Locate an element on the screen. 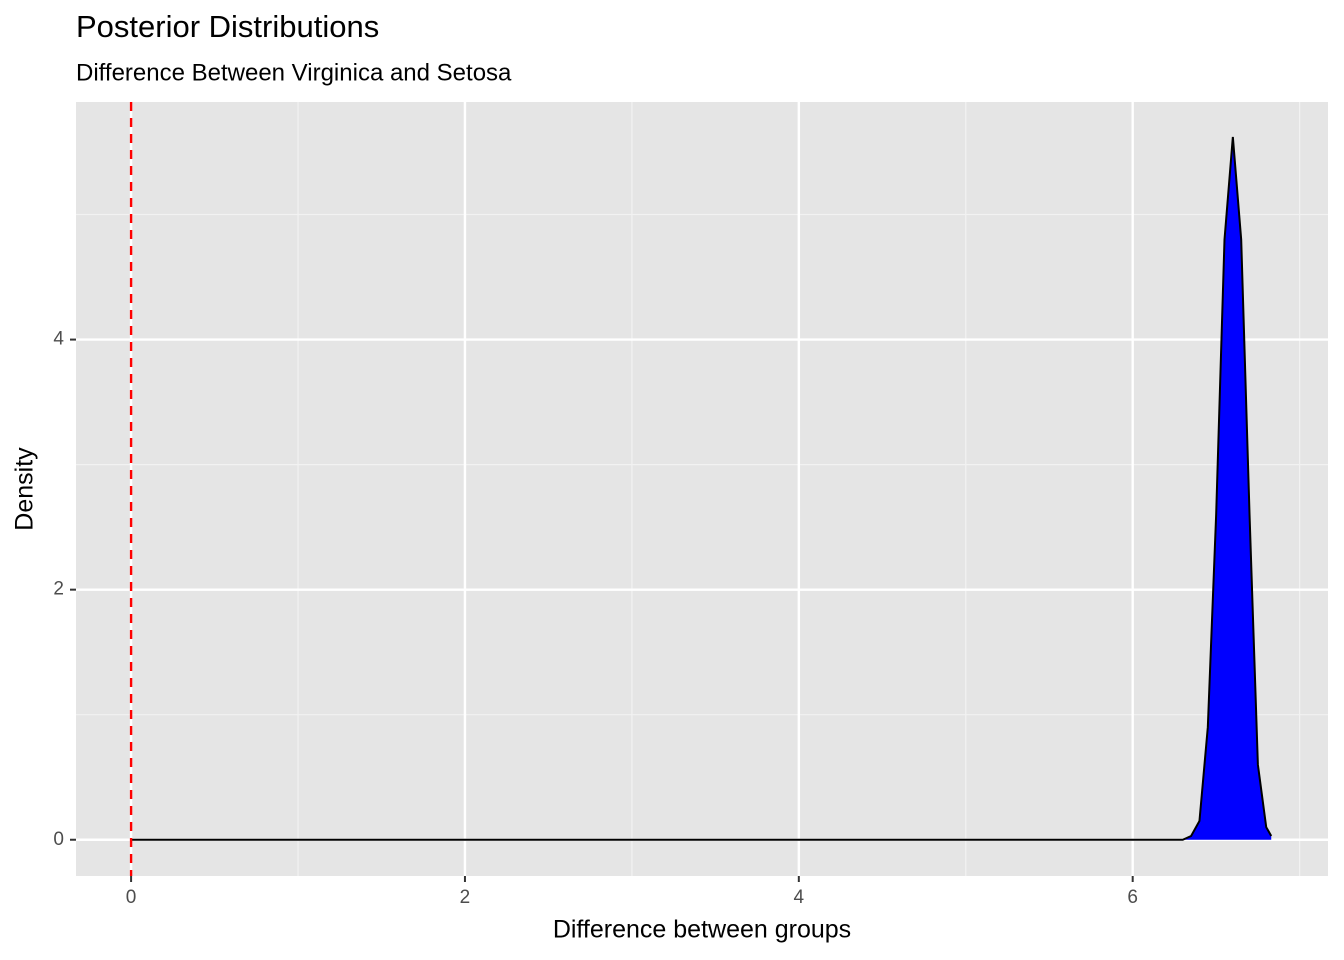  x-tick-label: 6 is located at coordinates (1132, 897).